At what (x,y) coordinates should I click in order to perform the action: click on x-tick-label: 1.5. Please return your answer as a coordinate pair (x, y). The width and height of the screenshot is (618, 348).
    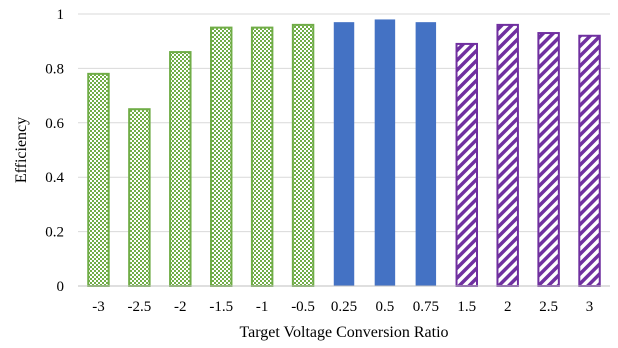
    Looking at the image, I should click on (466, 307).